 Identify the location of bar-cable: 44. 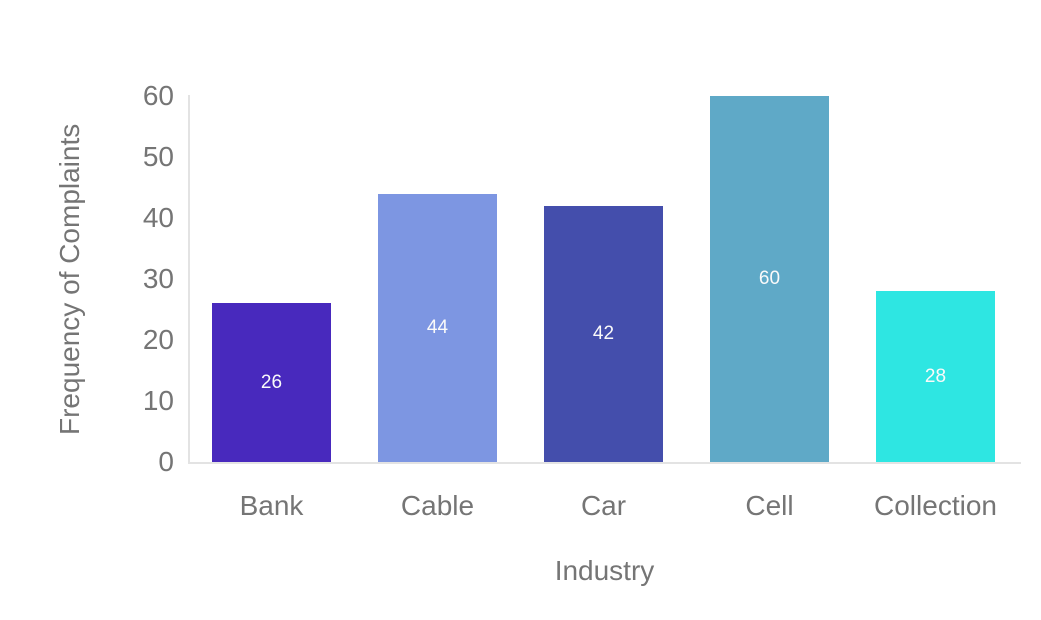
(437, 327).